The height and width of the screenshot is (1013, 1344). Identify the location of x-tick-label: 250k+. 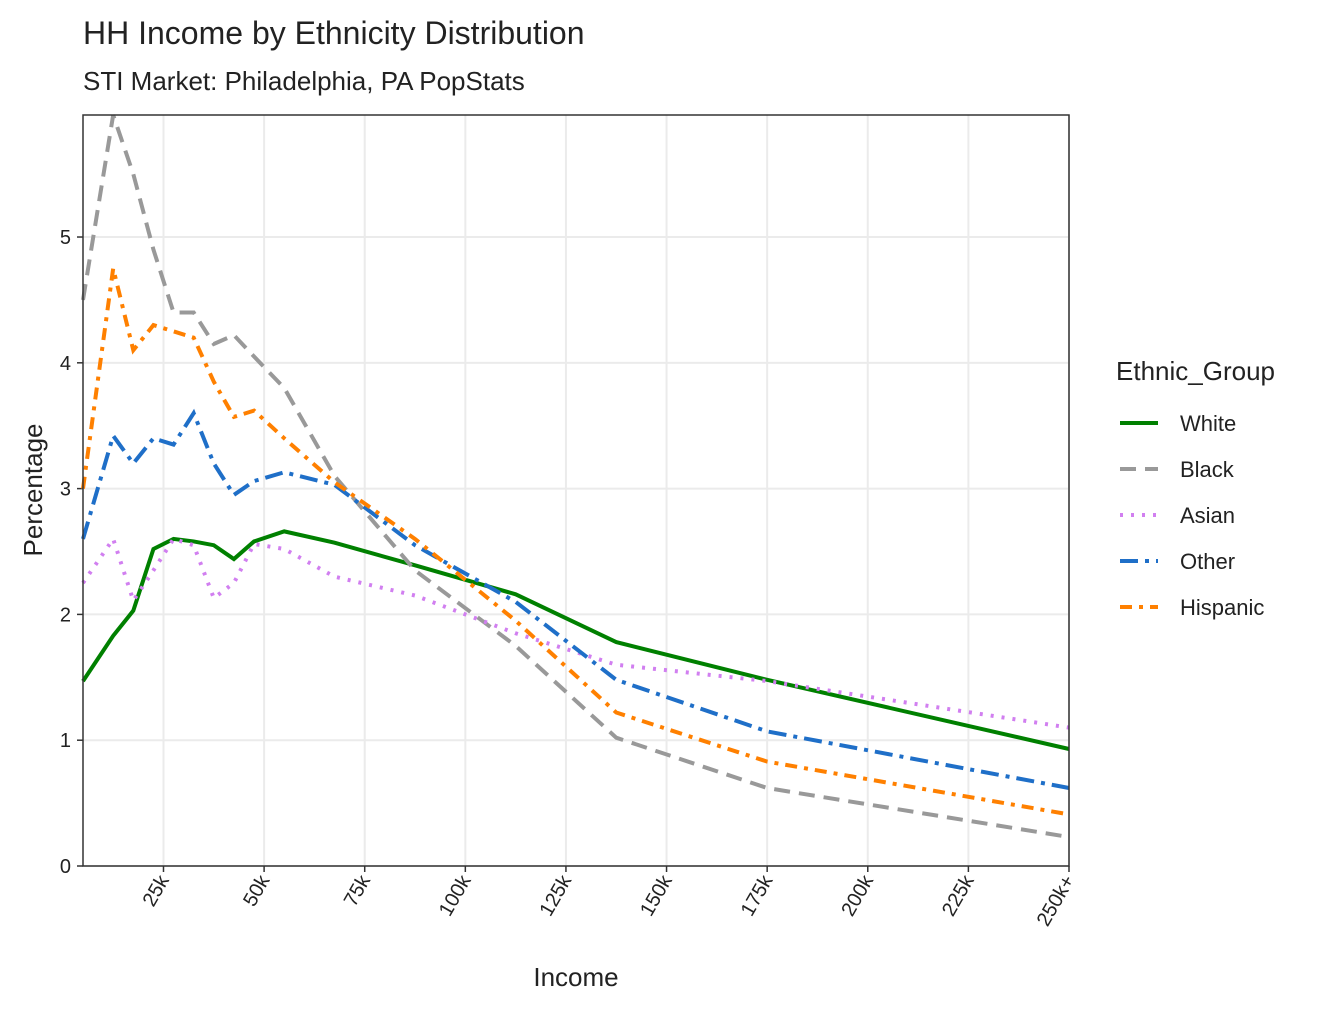
(1056, 901).